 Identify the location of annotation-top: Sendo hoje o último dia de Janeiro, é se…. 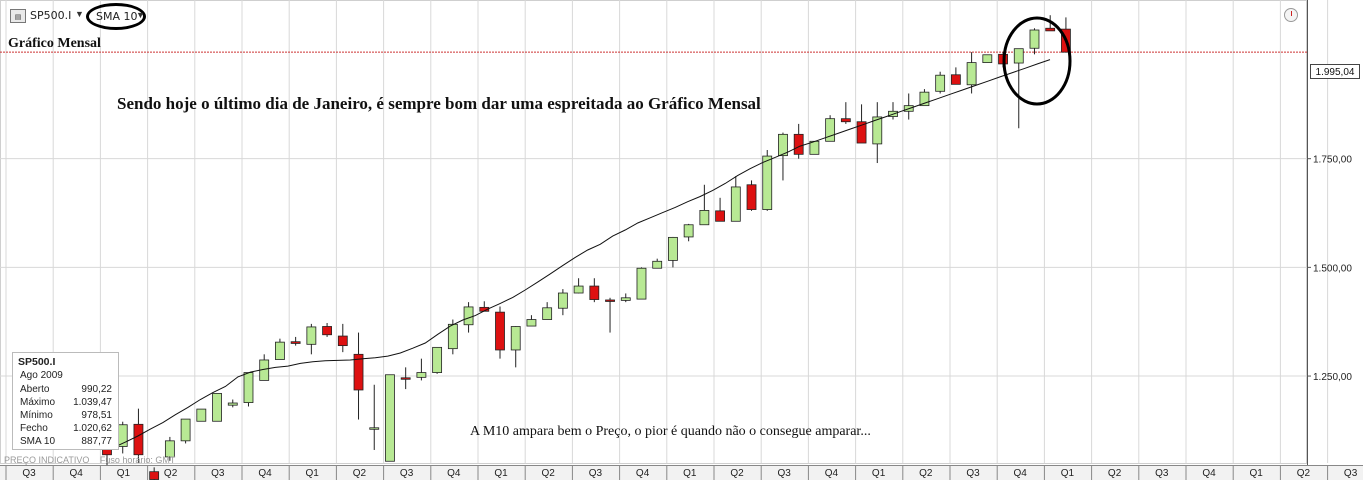
(439, 103).